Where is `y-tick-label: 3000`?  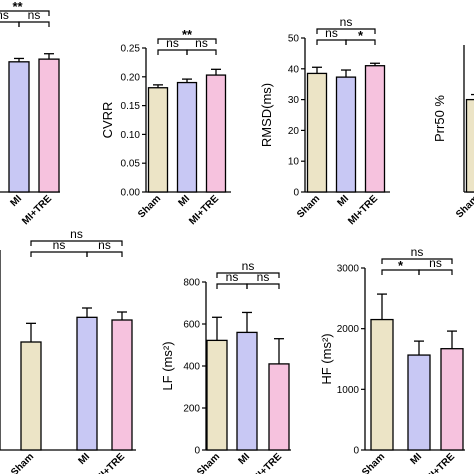 y-tick-label: 3000 is located at coordinates (348, 269).